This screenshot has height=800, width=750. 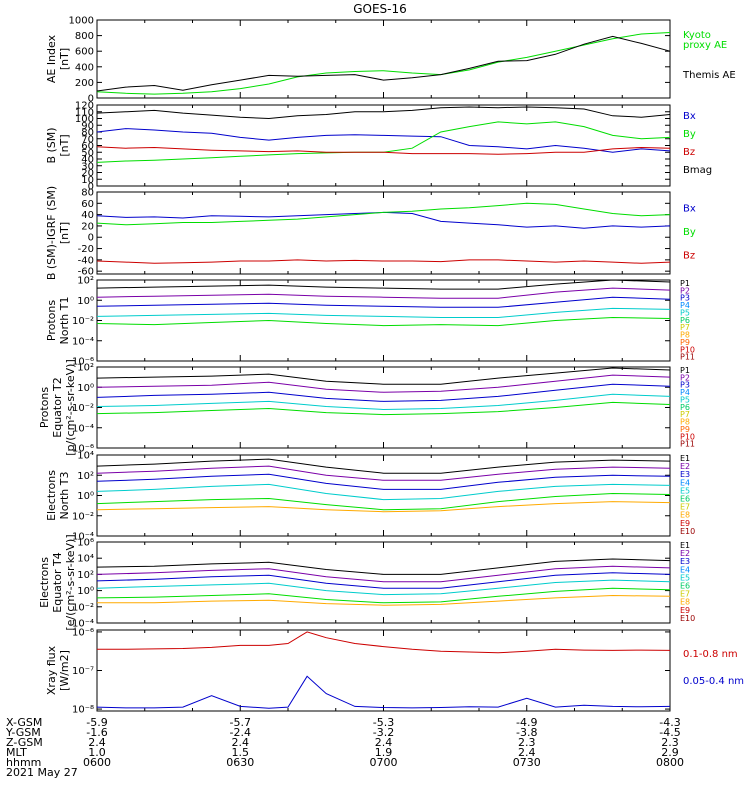 I want to click on y-axis-label: ProtonsEquator T2[p/(cm²-s-sr-keV)], so click(x=57, y=407).